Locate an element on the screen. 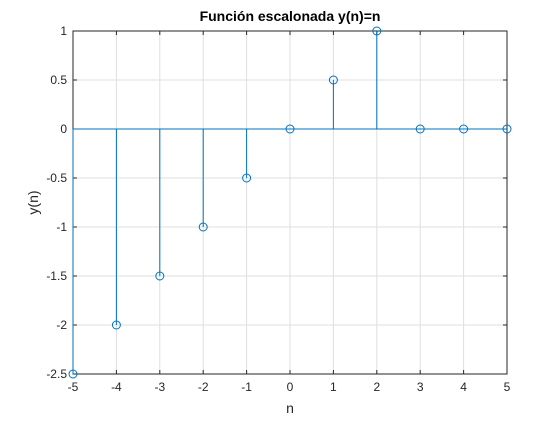 This screenshot has width=560, height=425. y-tick-label: 1 is located at coordinates (63, 31).